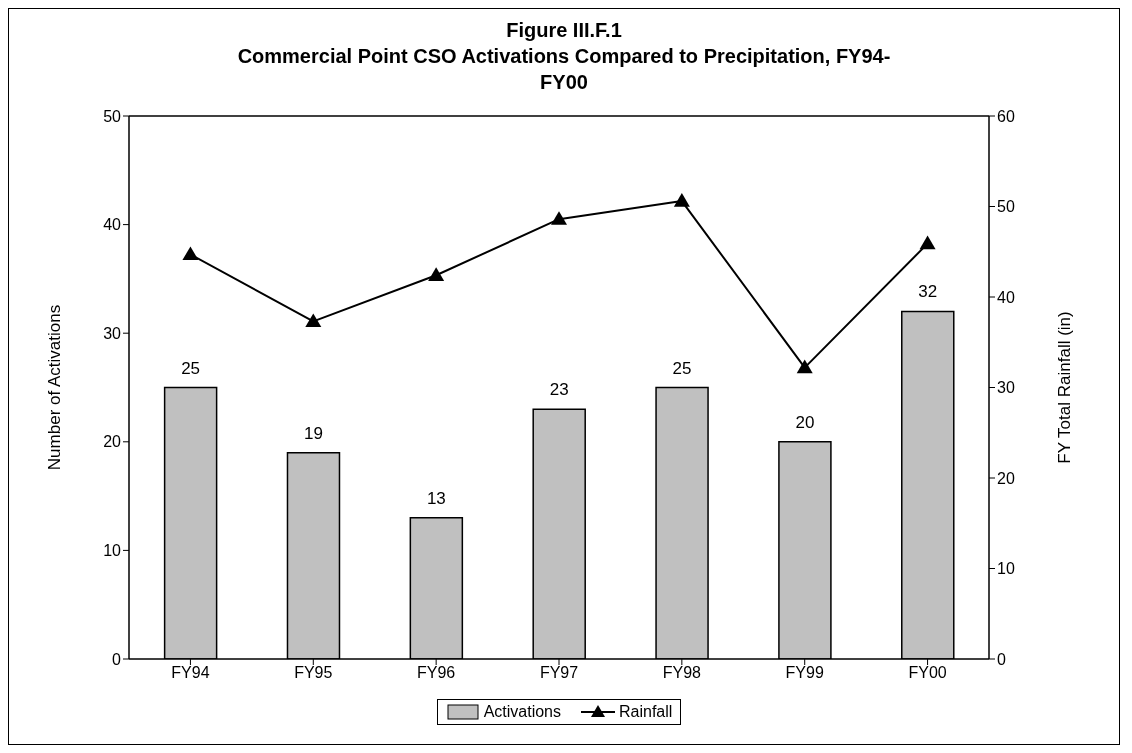 The height and width of the screenshot is (753, 1132). Describe the element at coordinates (55, 387) in the screenshot. I see `y-axis-title: Number of Activations` at that location.